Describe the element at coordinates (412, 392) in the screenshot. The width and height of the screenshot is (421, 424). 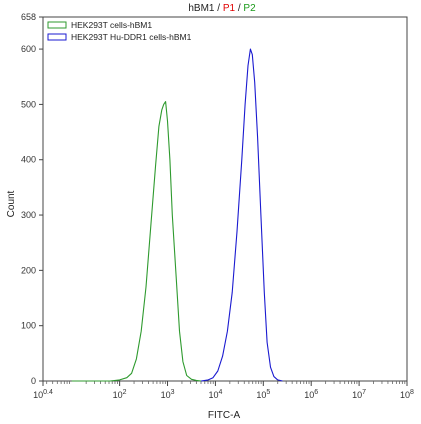
I see `x-tick-exponent: 8` at that location.